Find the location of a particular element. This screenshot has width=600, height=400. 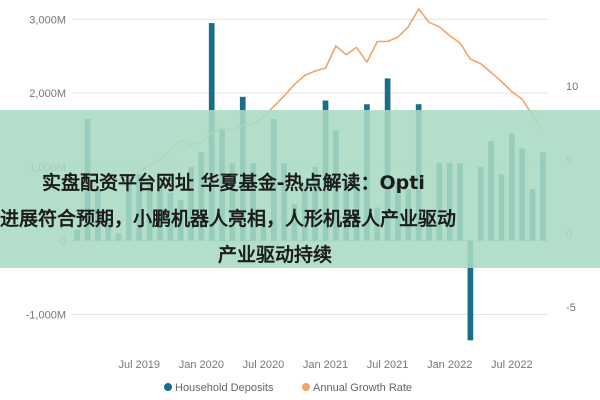

x-tick-label: Jul 2021 is located at coordinates (388, 365).